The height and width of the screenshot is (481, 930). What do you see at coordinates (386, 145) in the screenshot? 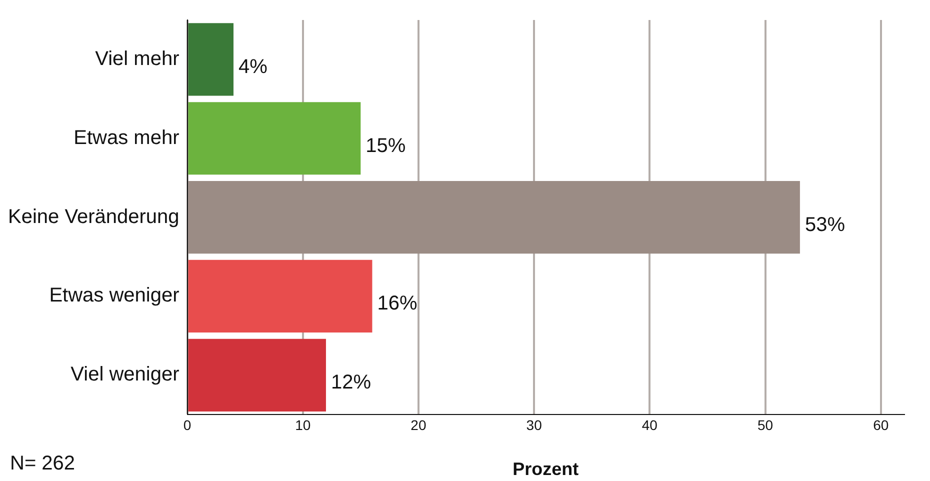
I see `data-label: 15%` at bounding box center [386, 145].